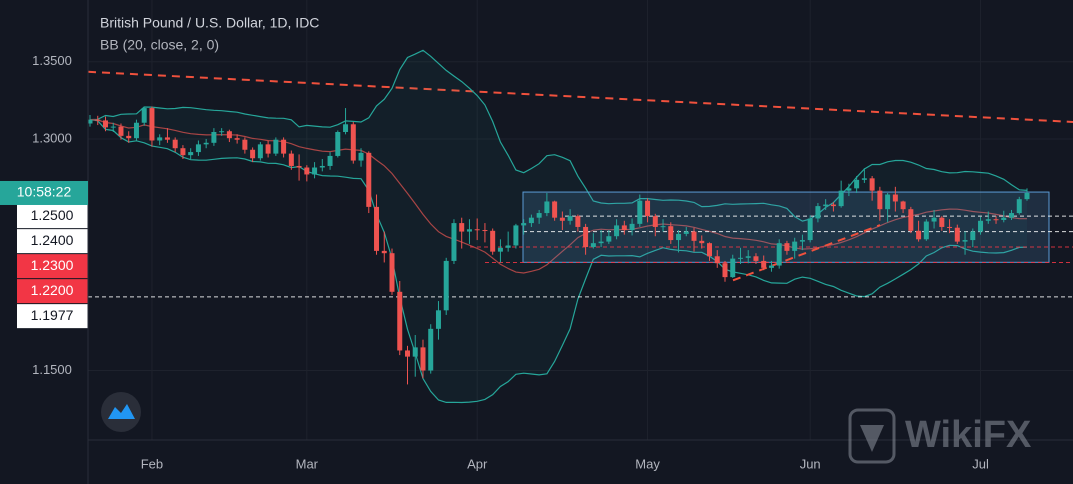 Image resolution: width=1073 pixels, height=484 pixels. What do you see at coordinates (52, 60) in the screenshot?
I see `y-tick-label: 1.3500` at bounding box center [52, 60].